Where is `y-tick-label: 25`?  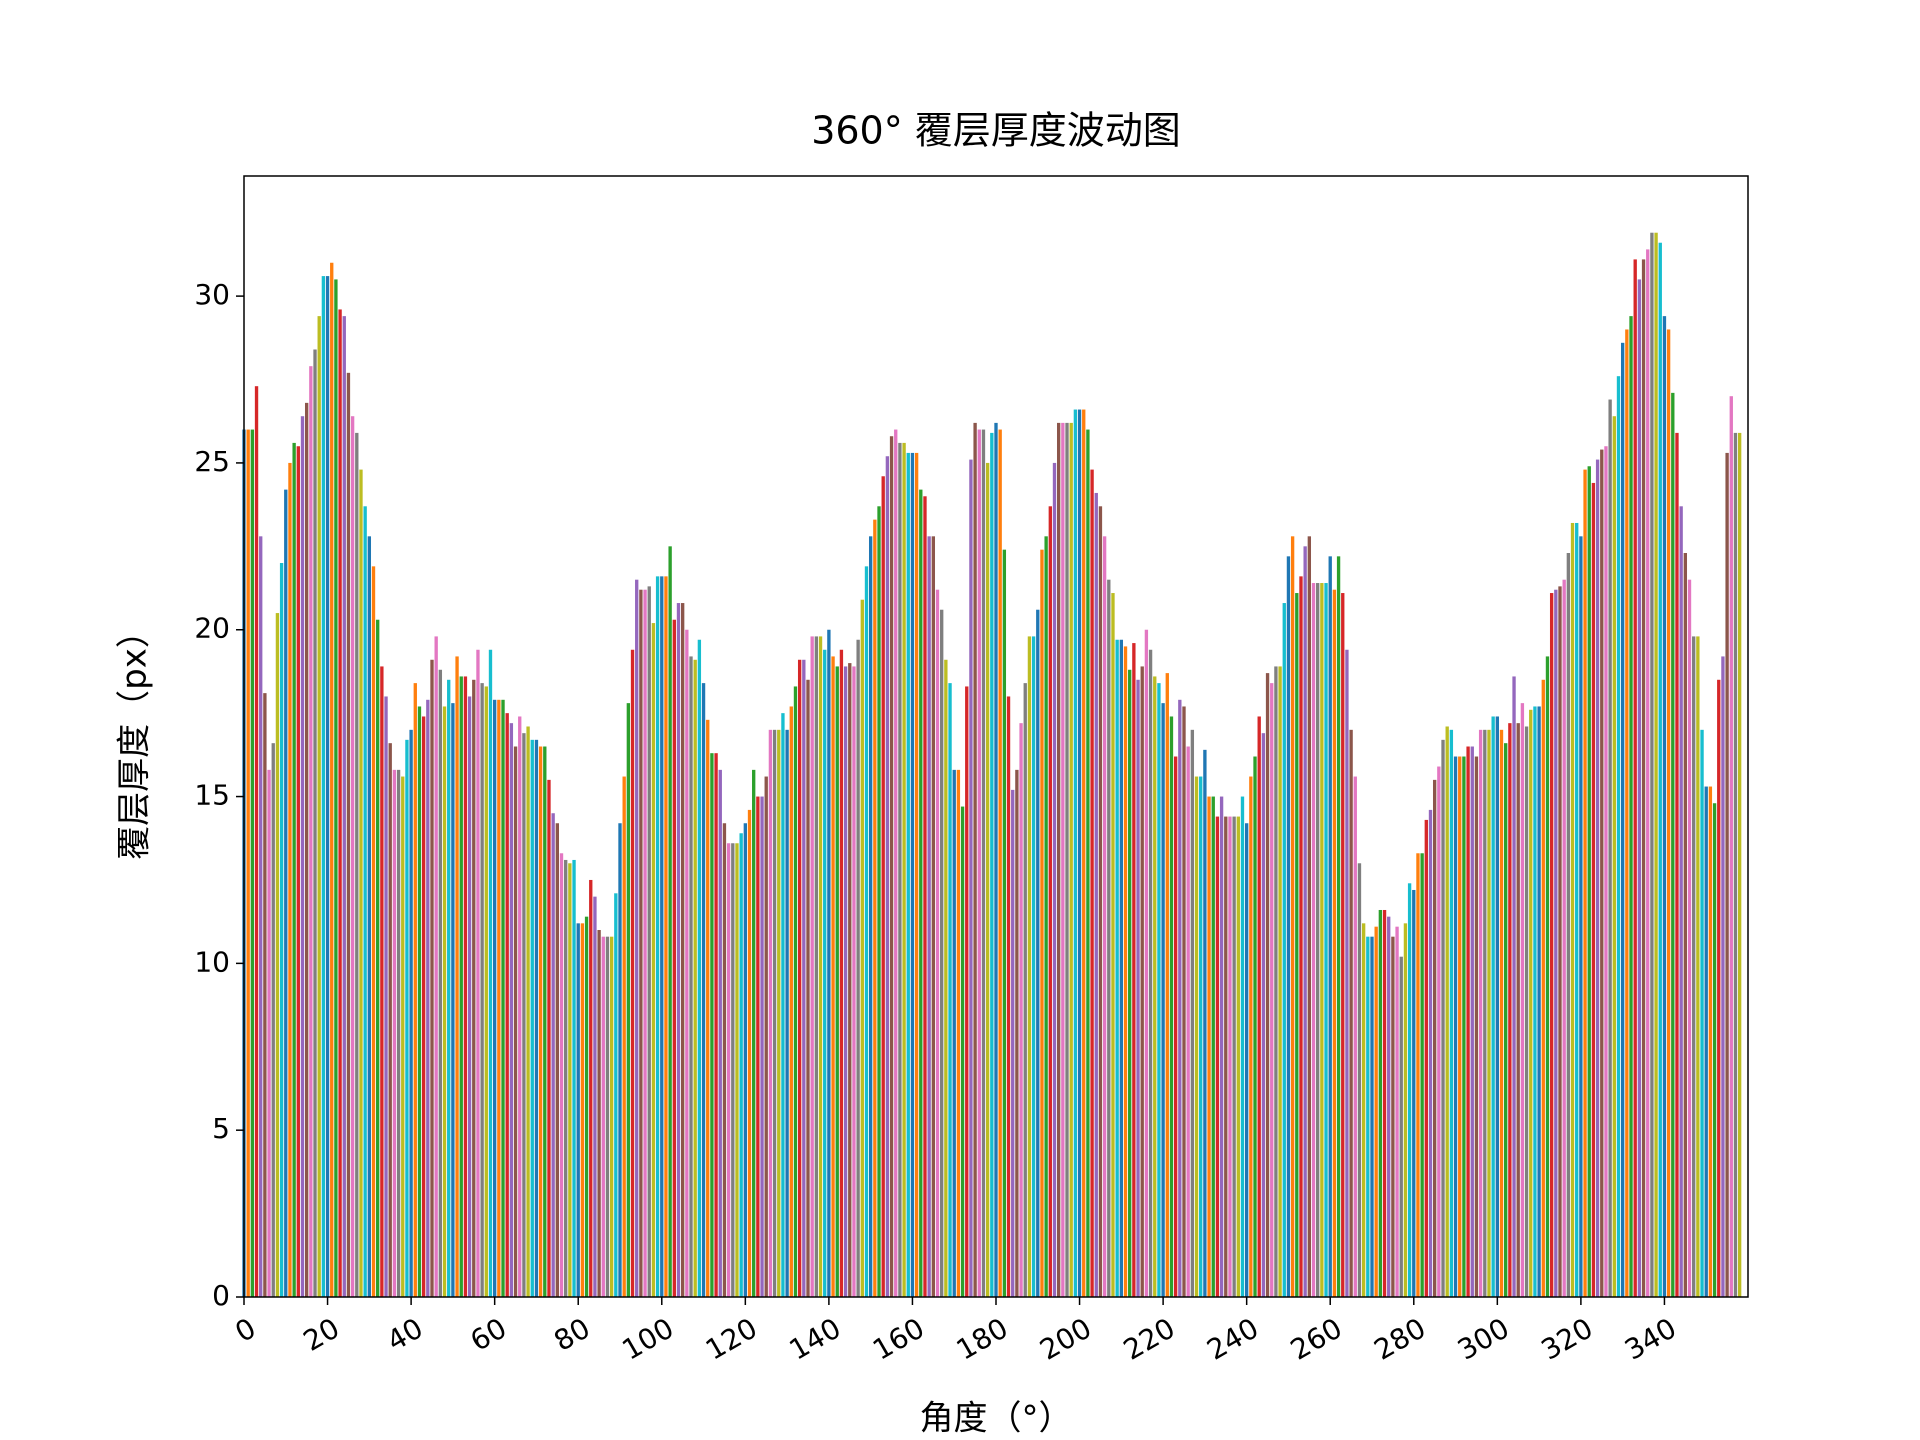 y-tick-label: 25 is located at coordinates (212, 461).